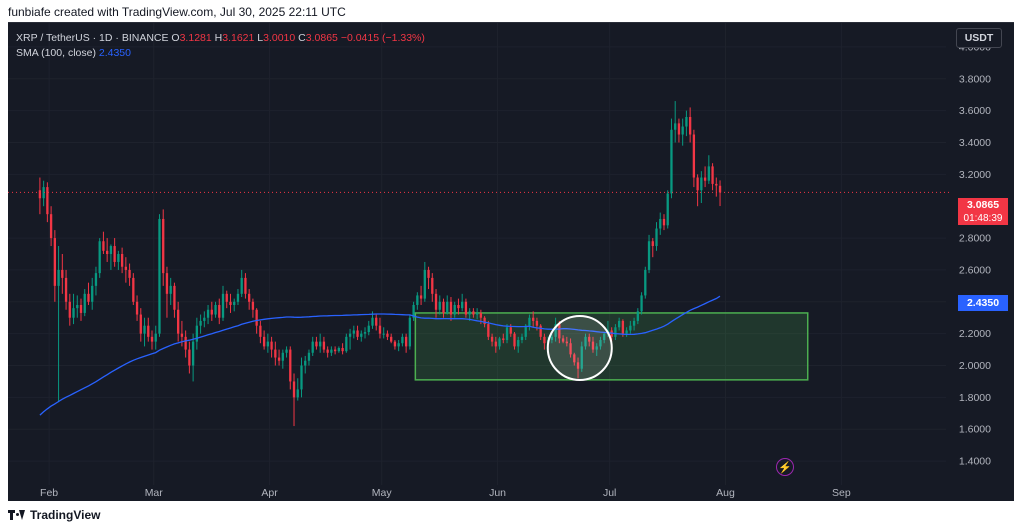  What do you see at coordinates (382, 38) in the screenshot?
I see `legend-change: −0.0415 (−1.33%)` at bounding box center [382, 38].